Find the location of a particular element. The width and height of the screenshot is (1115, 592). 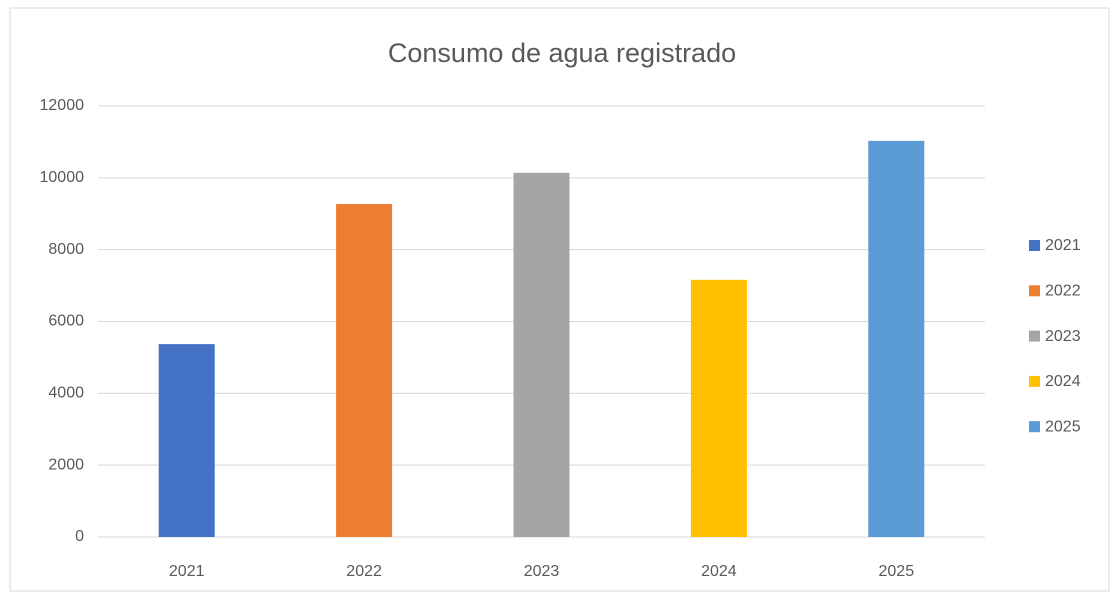

x-tick-label: 2021 is located at coordinates (187, 571).